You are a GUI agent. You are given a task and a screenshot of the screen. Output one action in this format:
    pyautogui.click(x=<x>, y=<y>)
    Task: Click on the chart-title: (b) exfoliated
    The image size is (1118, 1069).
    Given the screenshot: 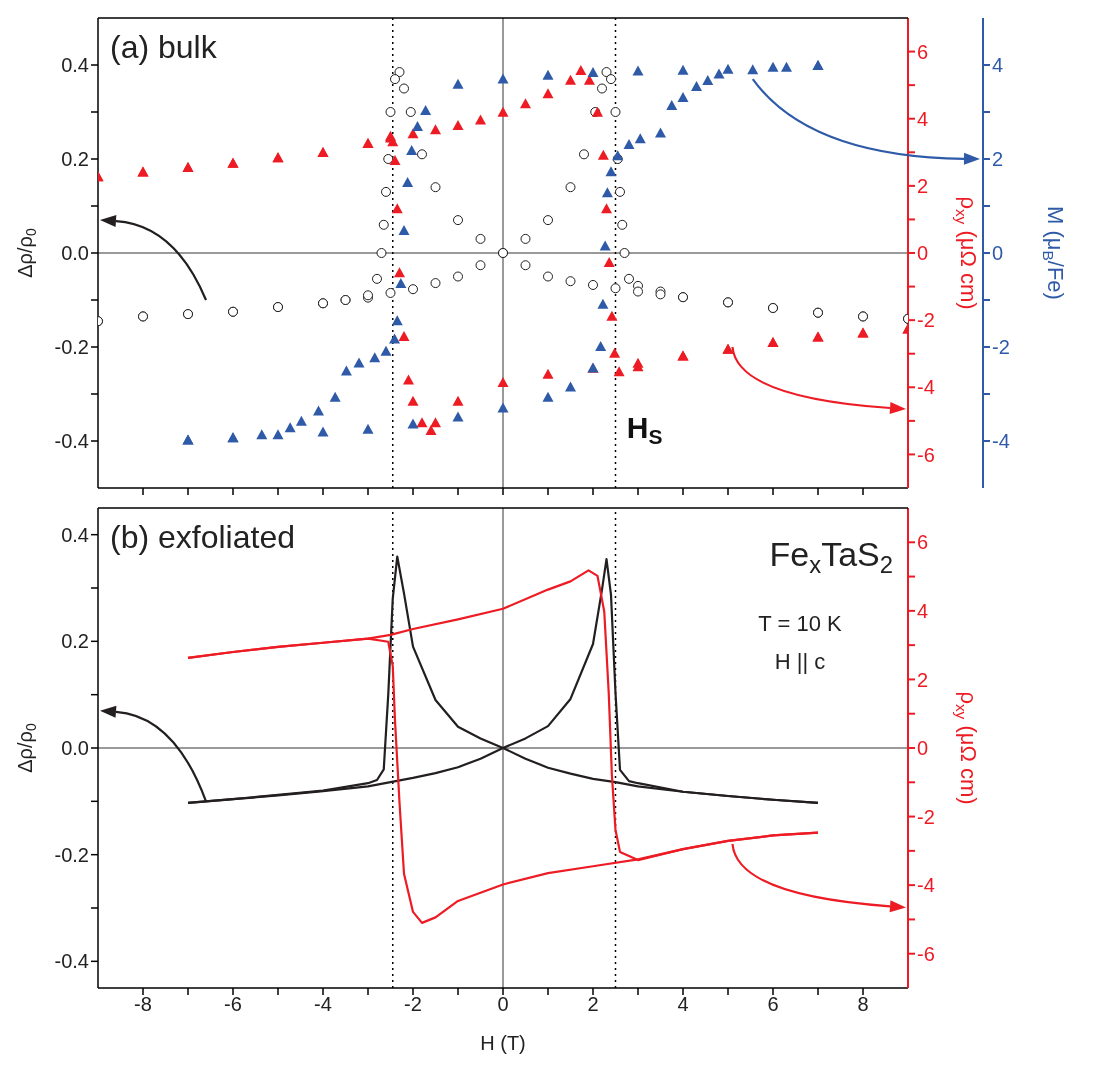 What is the action you would take?
    pyautogui.click(x=202, y=537)
    